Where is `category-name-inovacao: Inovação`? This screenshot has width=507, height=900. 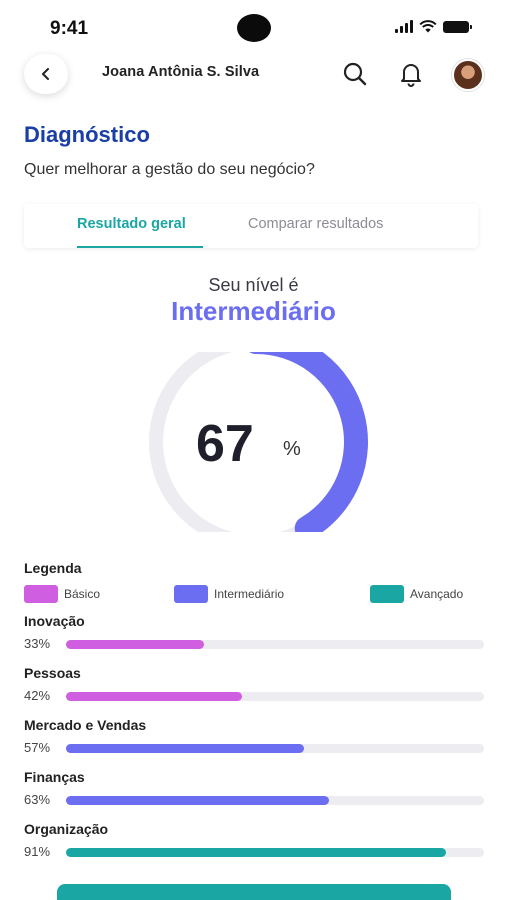
category-name-inovacao: Inovação is located at coordinates (54, 621).